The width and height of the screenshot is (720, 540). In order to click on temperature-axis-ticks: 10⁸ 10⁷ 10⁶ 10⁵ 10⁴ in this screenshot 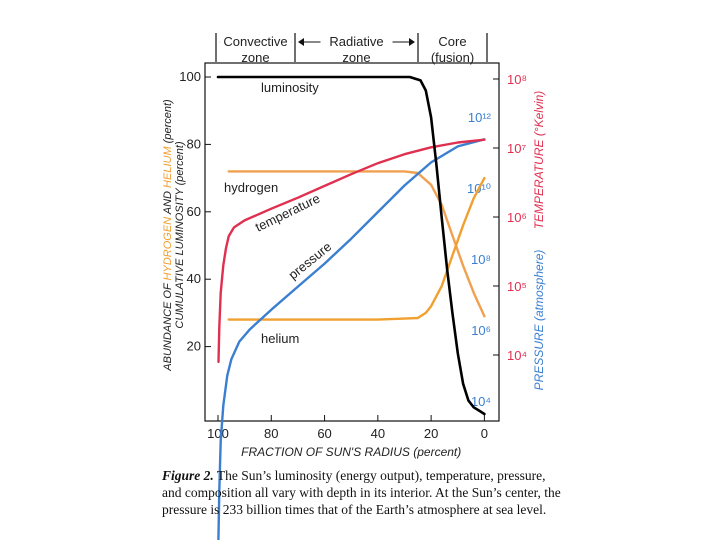, I will do `click(510, 217)`.